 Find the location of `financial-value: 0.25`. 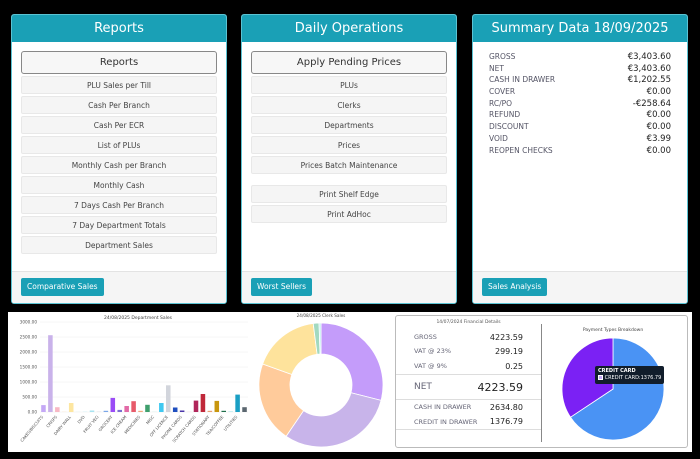

financial-value: 0.25 is located at coordinates (514, 366).